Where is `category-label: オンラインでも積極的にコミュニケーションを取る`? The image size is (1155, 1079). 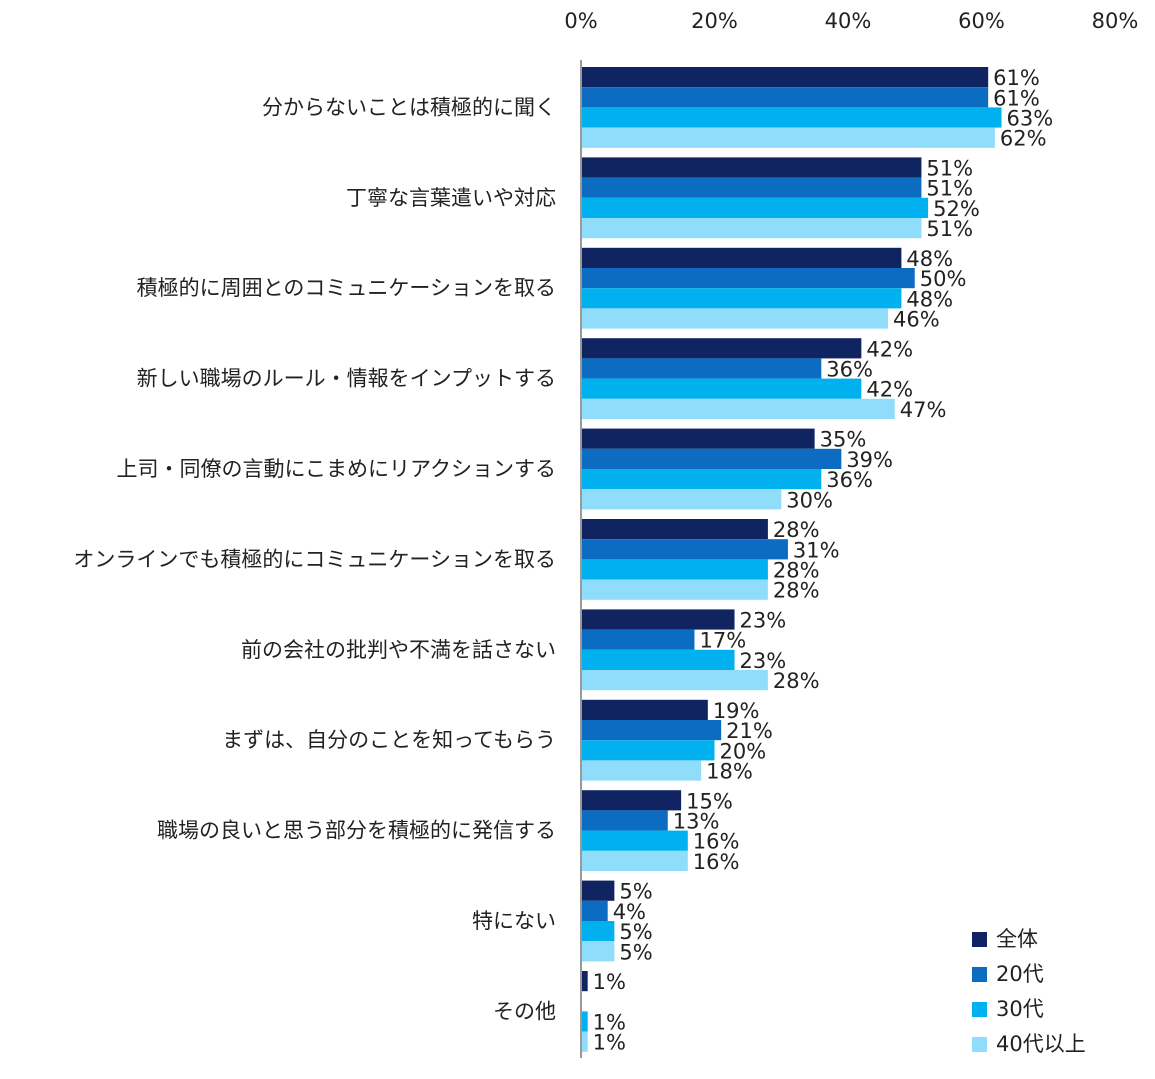
category-label: オンラインでも積極的にコミュニケーションを取る is located at coordinates (314, 559).